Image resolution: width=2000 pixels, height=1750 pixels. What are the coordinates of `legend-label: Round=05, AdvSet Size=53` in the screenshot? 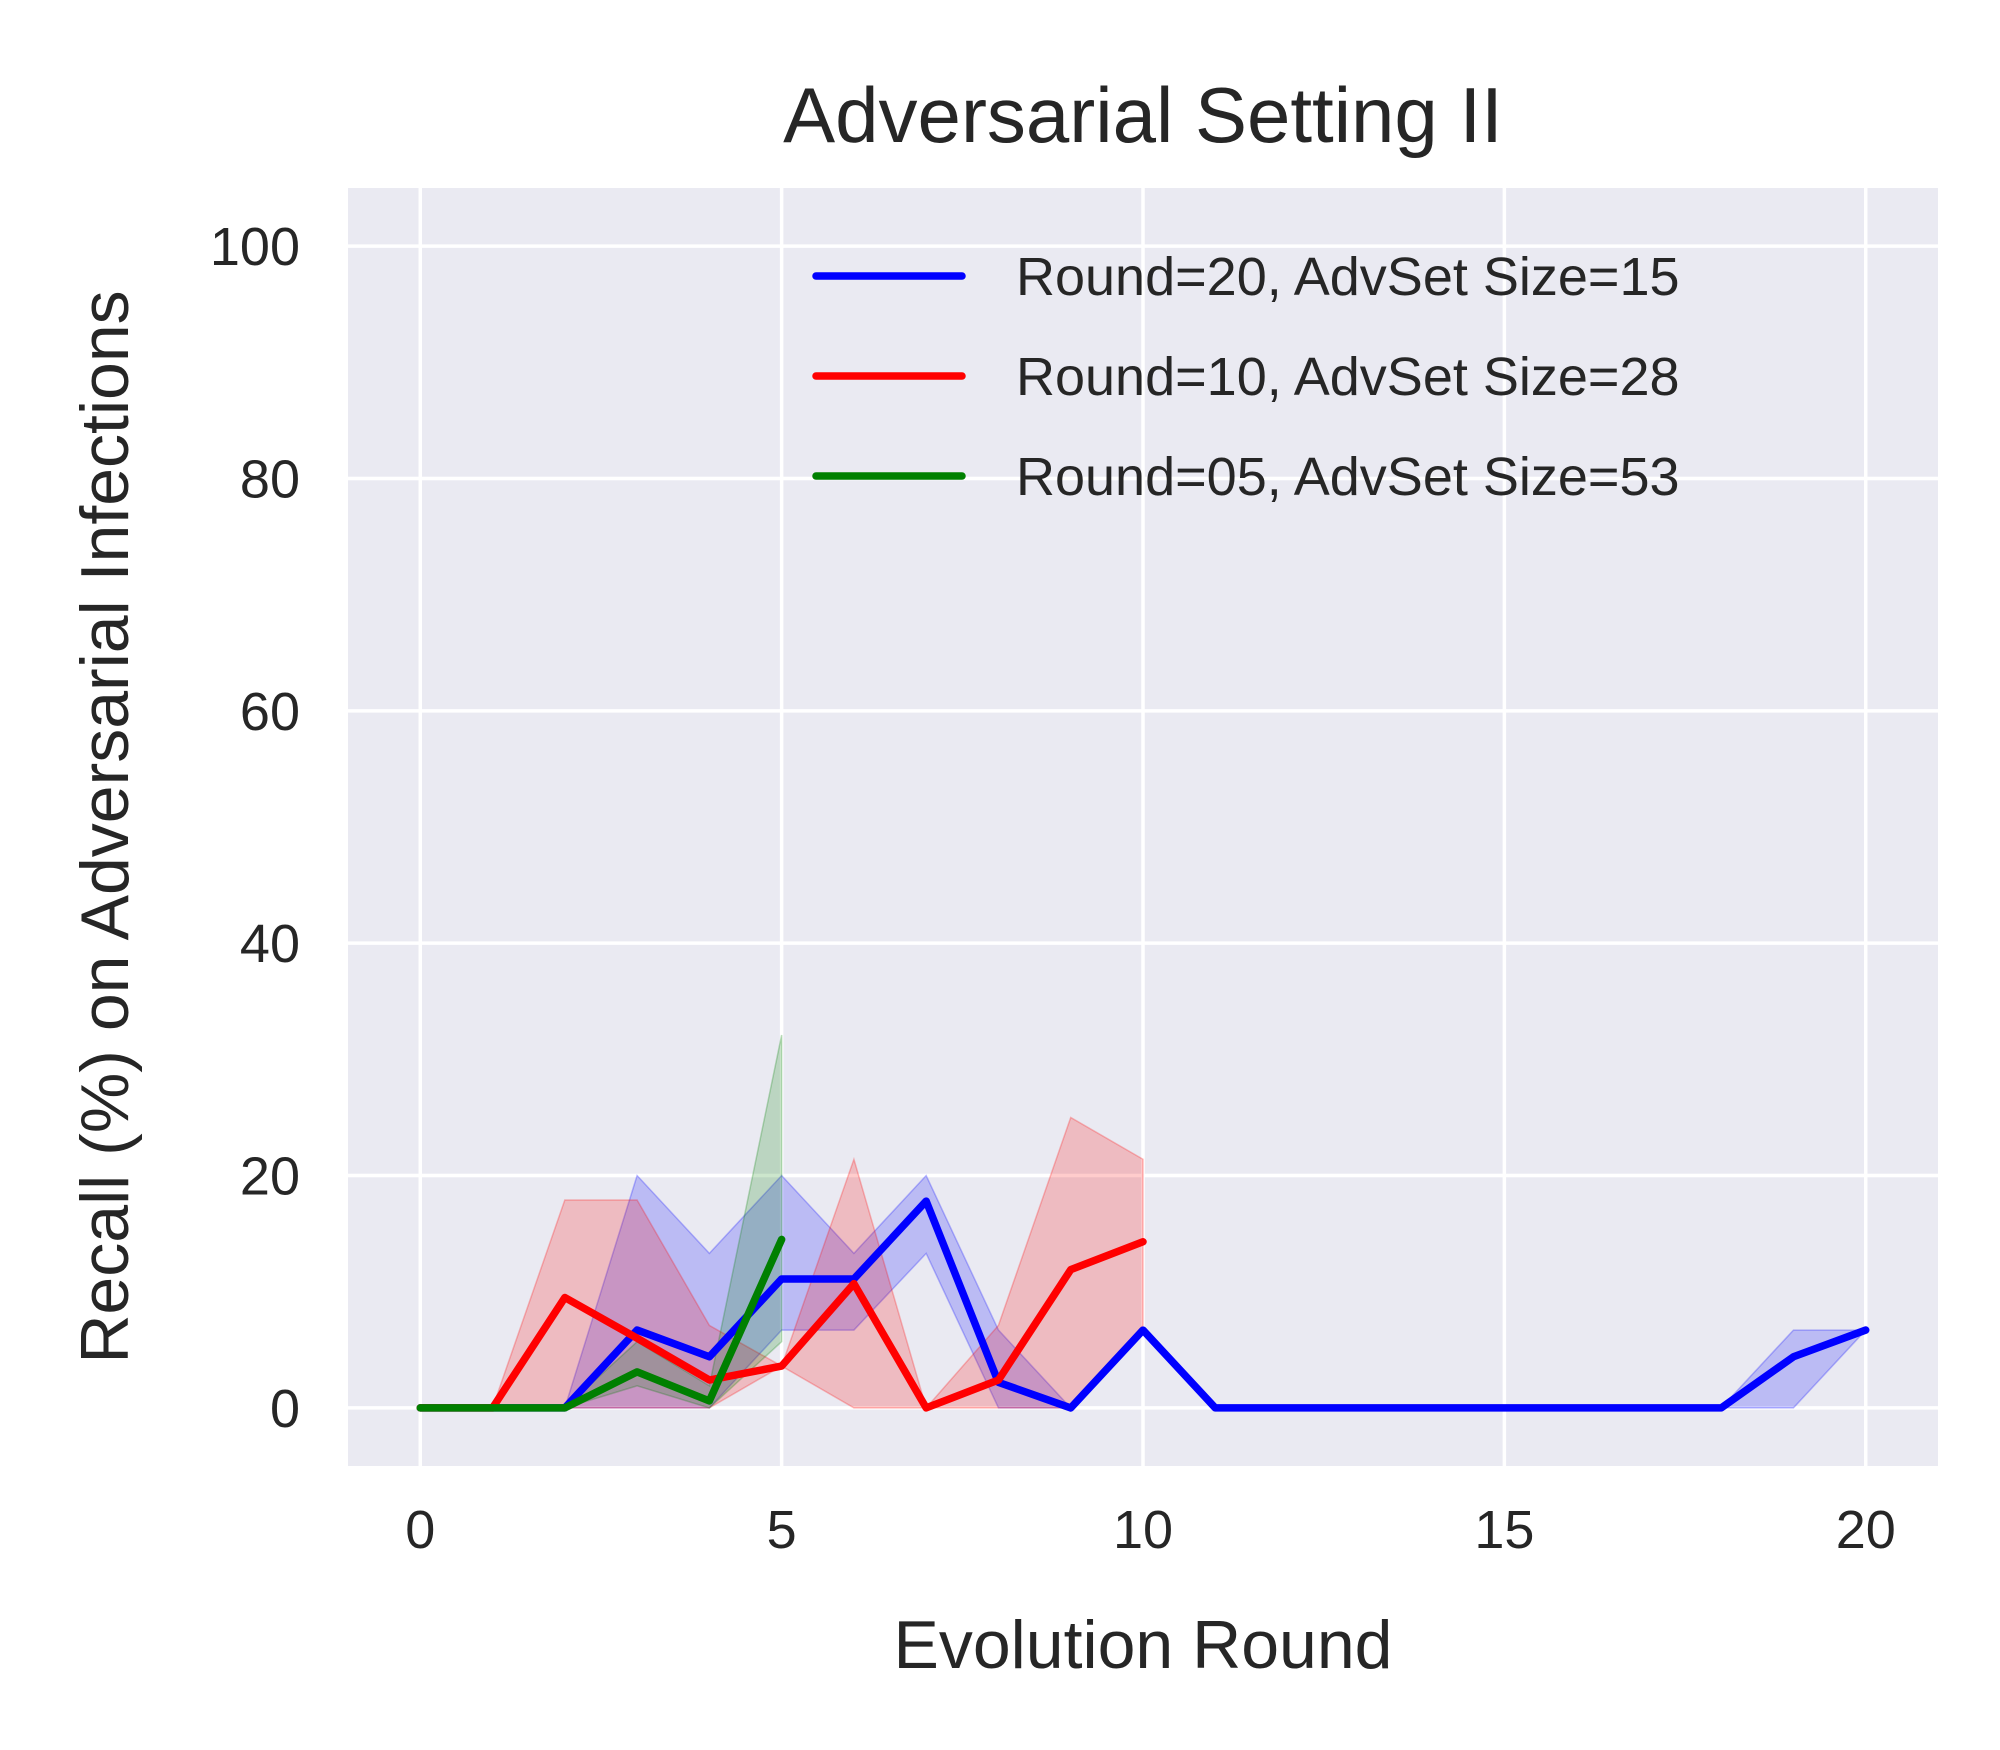 It's located at (1348, 477).